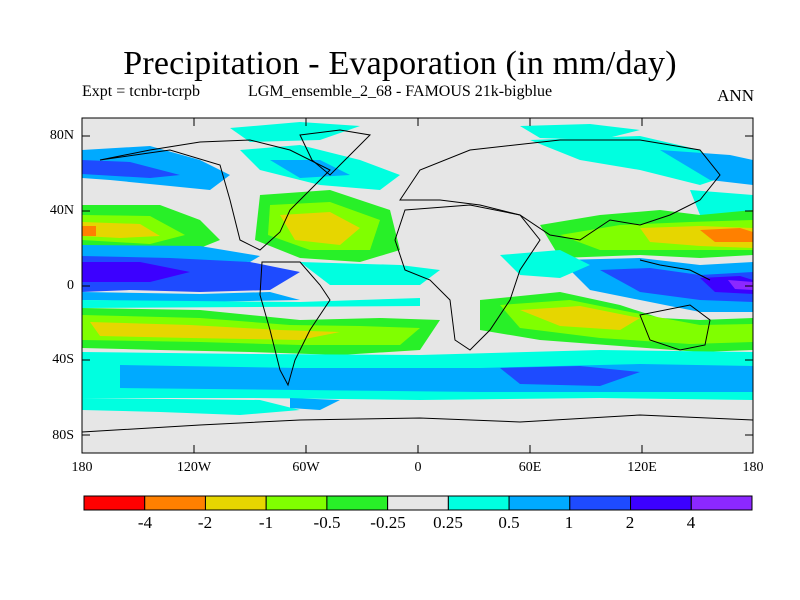 Image resolution: width=800 pixels, height=600 pixels. I want to click on experiment-label: Expt = tcnbr-tcrpb, so click(141, 91).